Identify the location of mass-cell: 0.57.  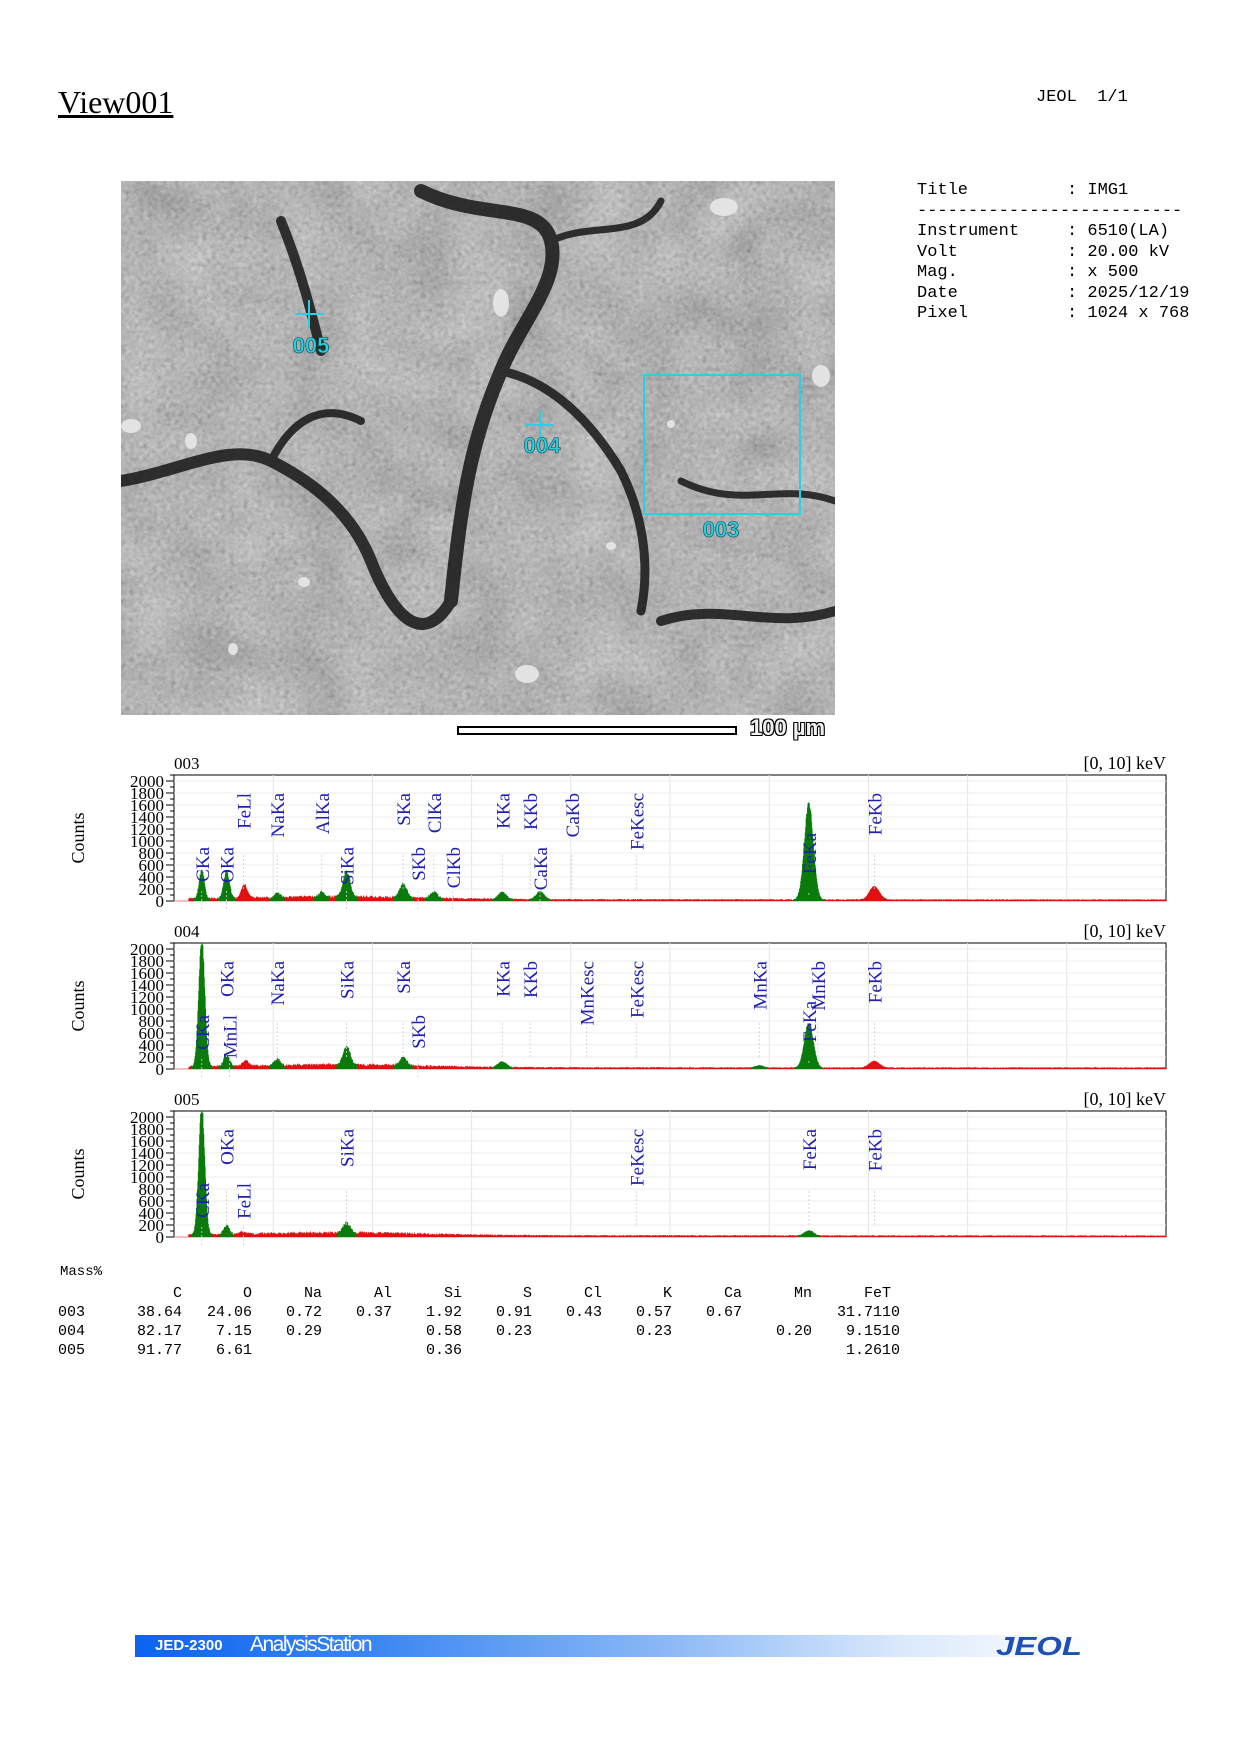
(653, 1312).